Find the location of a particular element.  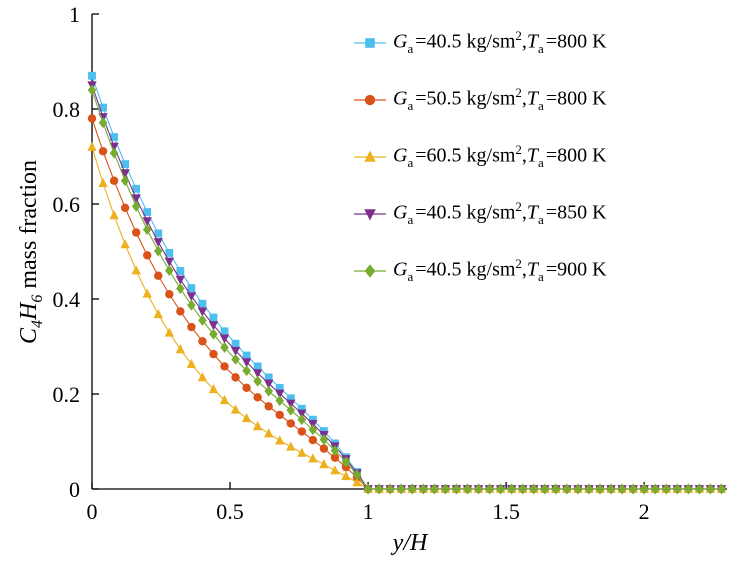

legend-marker-circle-icon is located at coordinates (370, 100).